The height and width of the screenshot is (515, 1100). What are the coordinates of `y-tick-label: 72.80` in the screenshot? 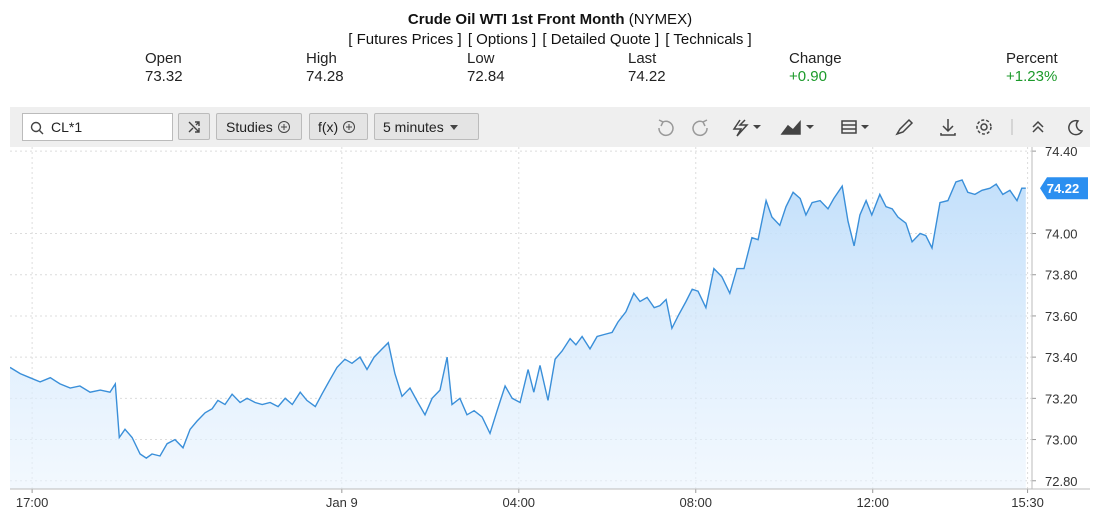 It's located at (1061, 481).